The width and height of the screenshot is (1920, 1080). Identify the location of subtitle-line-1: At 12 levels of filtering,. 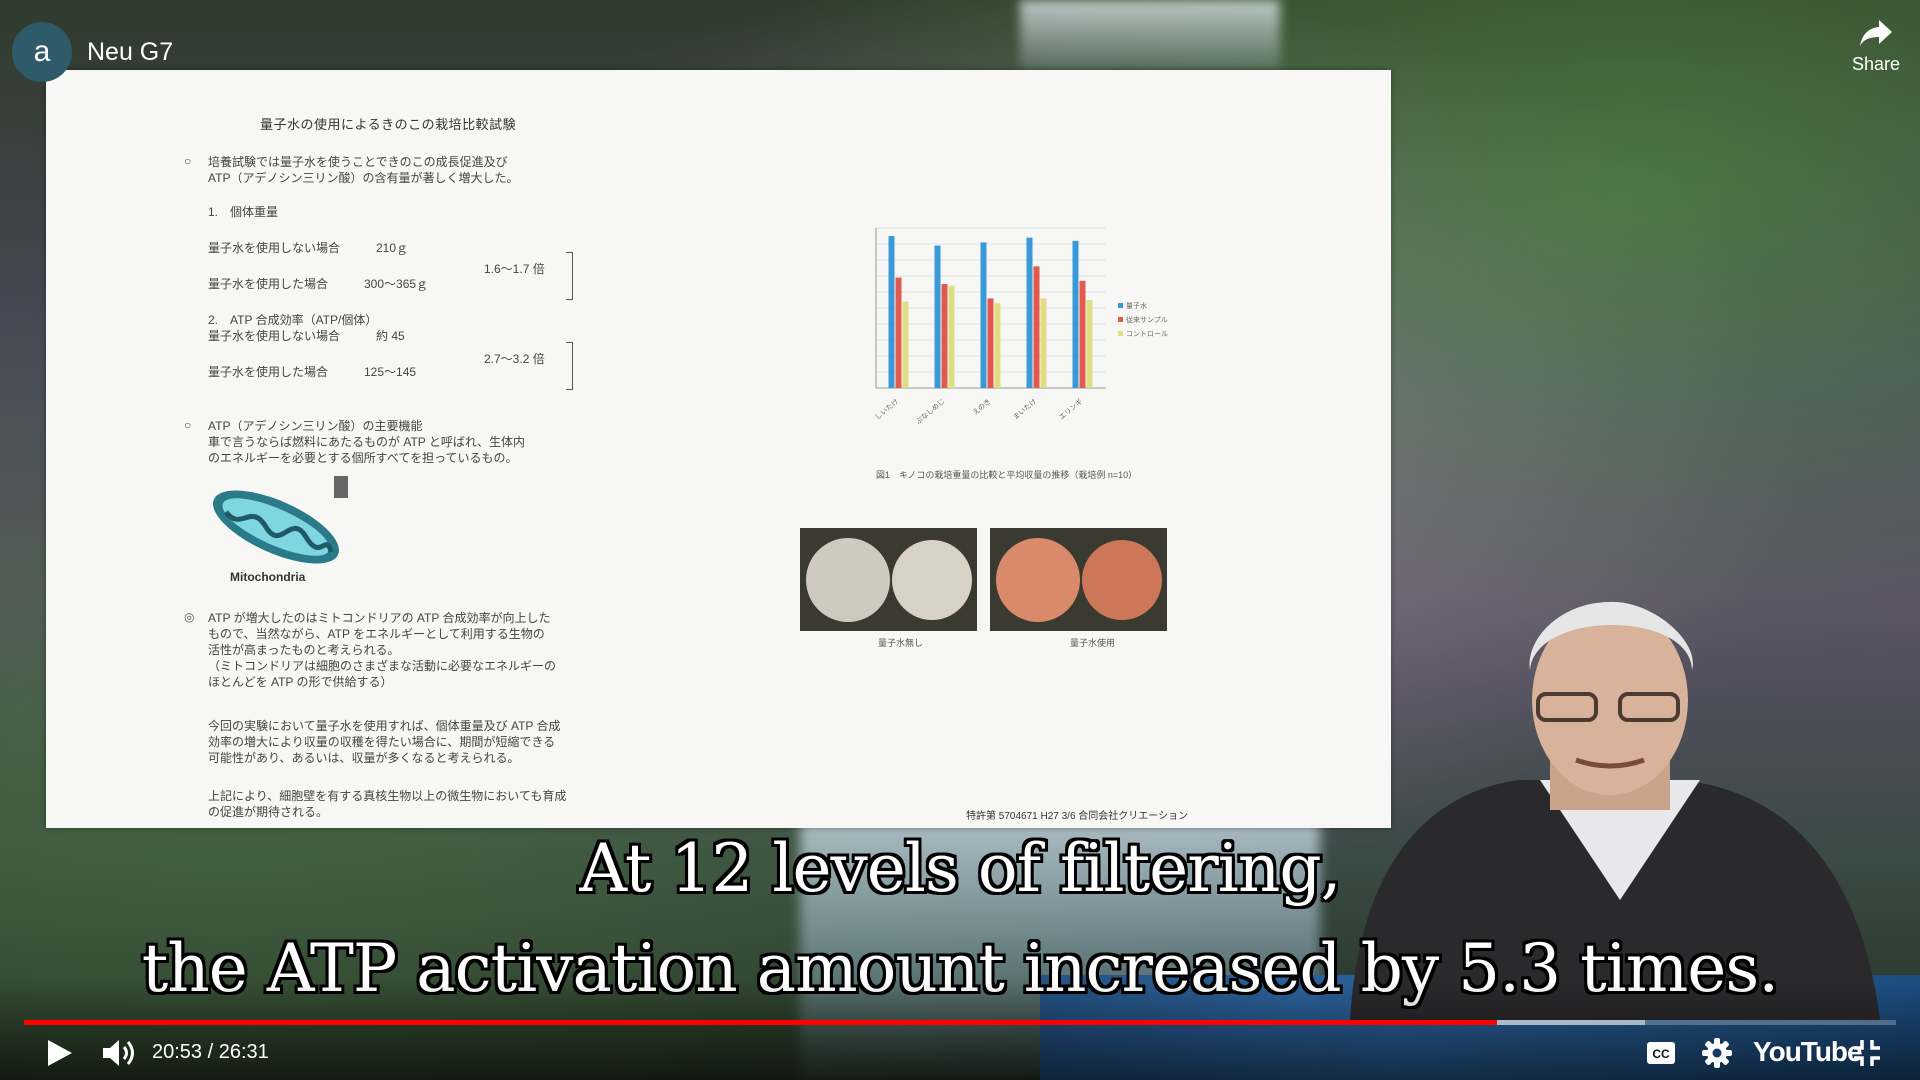
(960, 868).